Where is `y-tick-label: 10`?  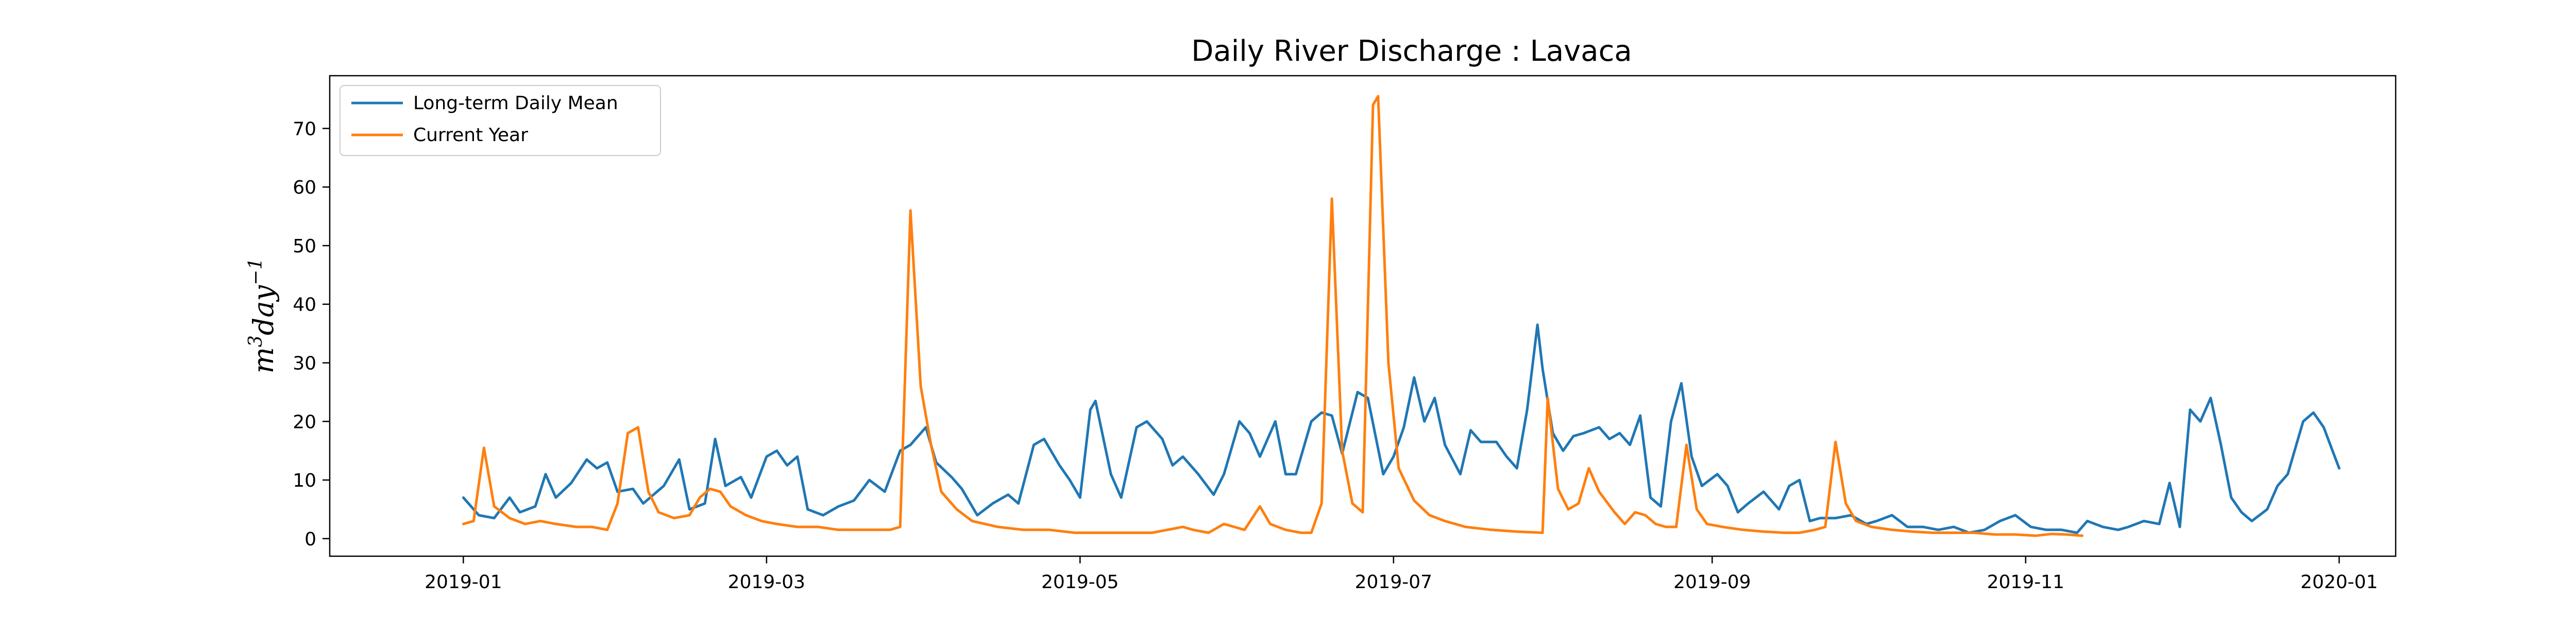 y-tick-label: 10 is located at coordinates (305, 481).